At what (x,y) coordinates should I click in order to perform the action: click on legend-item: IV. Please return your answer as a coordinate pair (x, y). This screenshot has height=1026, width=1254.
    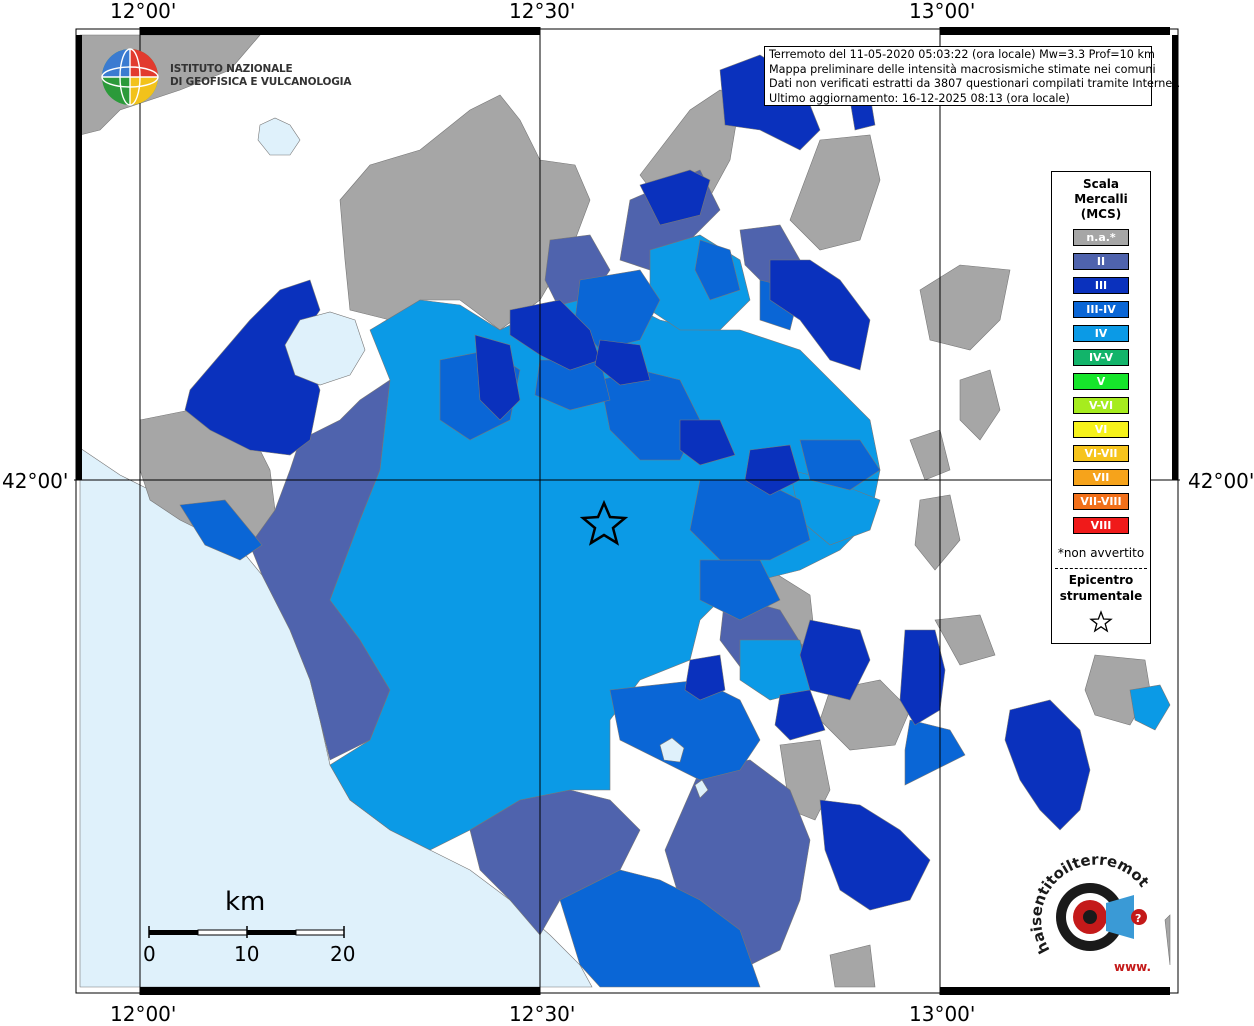
    Looking at the image, I should click on (1101, 333).